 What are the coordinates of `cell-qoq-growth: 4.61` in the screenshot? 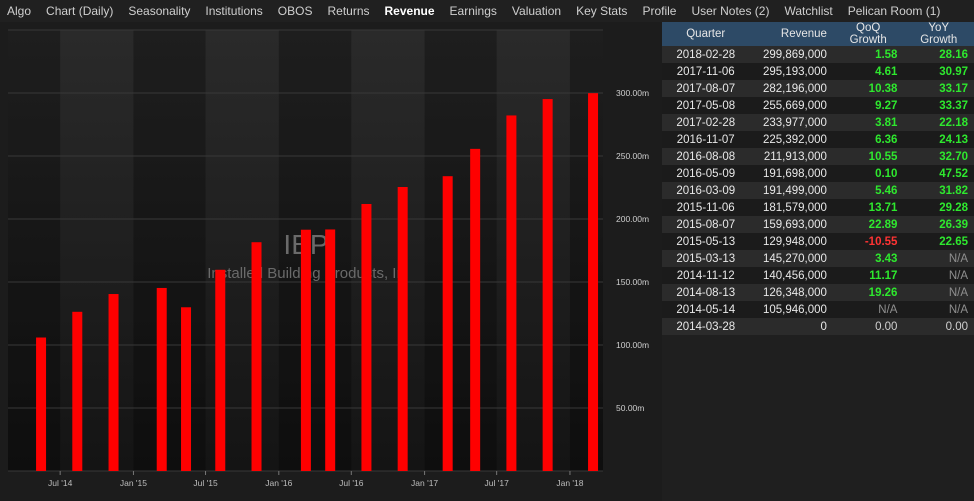 It's located at (886, 71).